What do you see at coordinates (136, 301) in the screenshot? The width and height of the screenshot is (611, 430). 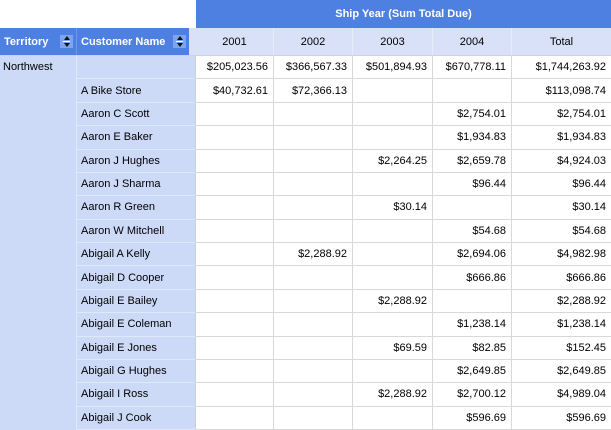 I see `customer-member-cell: Abigail E Bailey` at bounding box center [136, 301].